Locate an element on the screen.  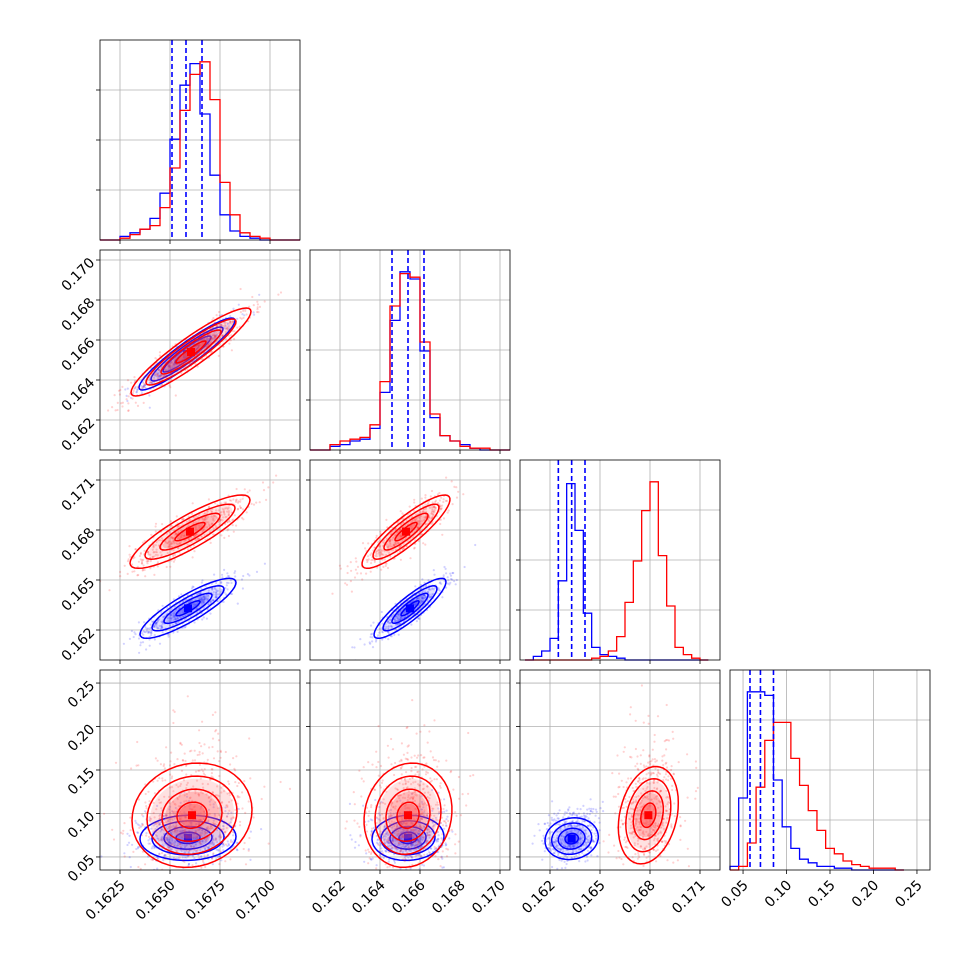
panel-frame is located at coordinates (200, 560).